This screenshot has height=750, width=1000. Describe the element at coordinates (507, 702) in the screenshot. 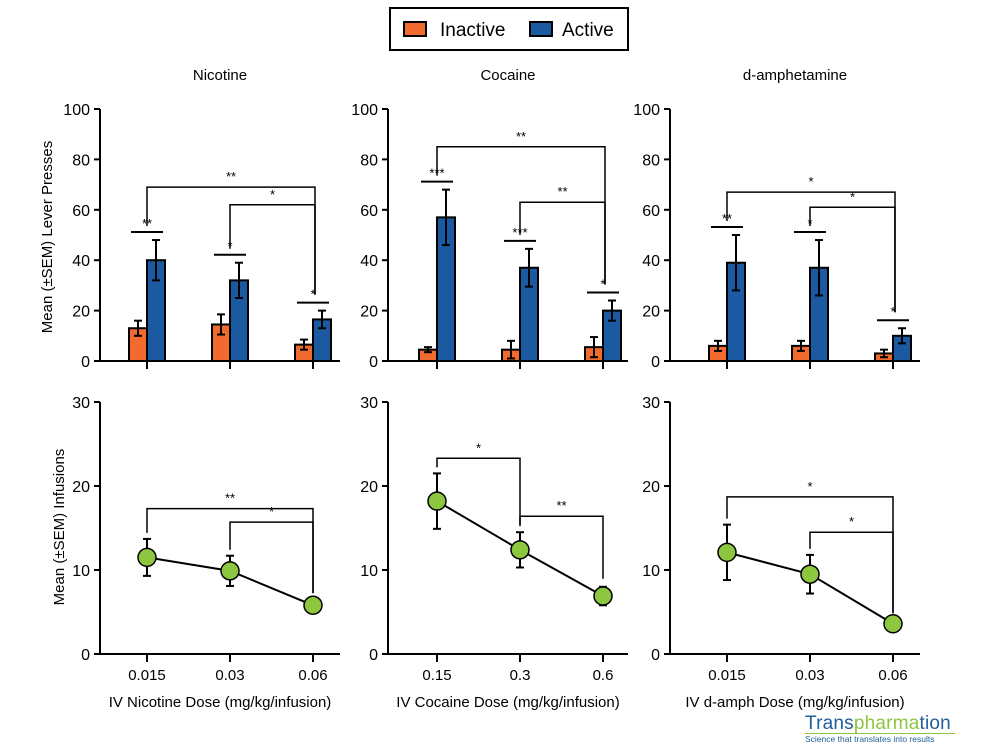

I see `x-axis-label: IV Cocaine Dose (mg/kg/infusion)` at that location.